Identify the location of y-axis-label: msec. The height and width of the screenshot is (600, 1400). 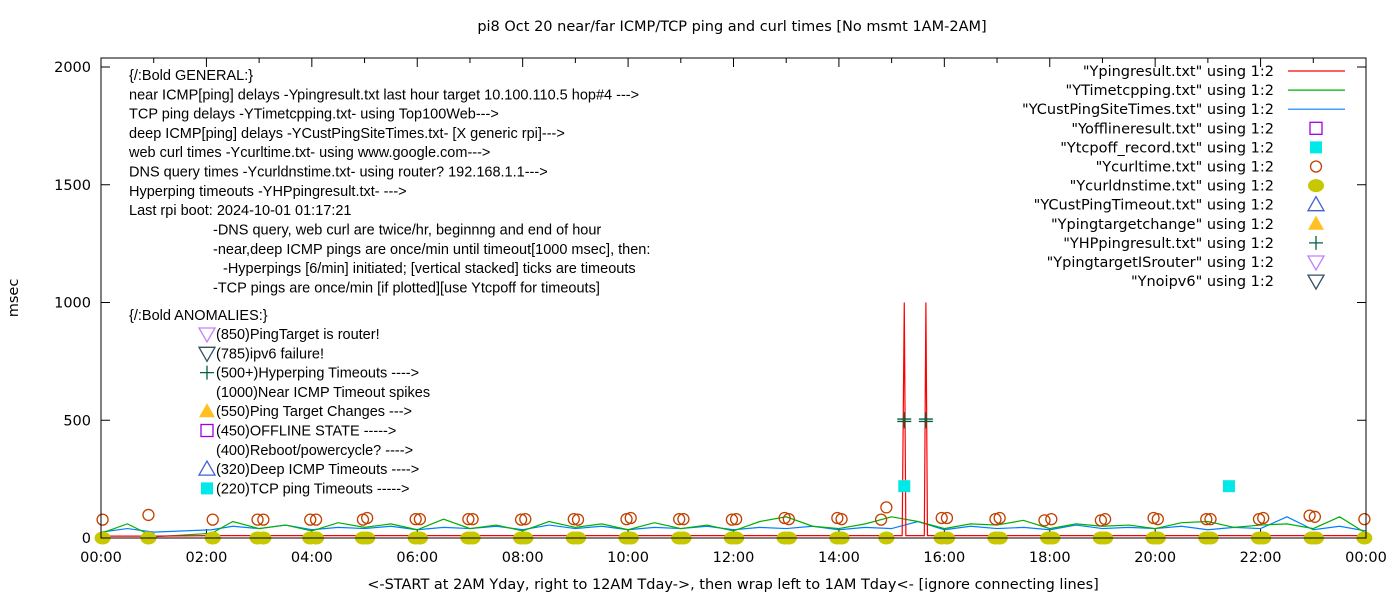
(14, 298).